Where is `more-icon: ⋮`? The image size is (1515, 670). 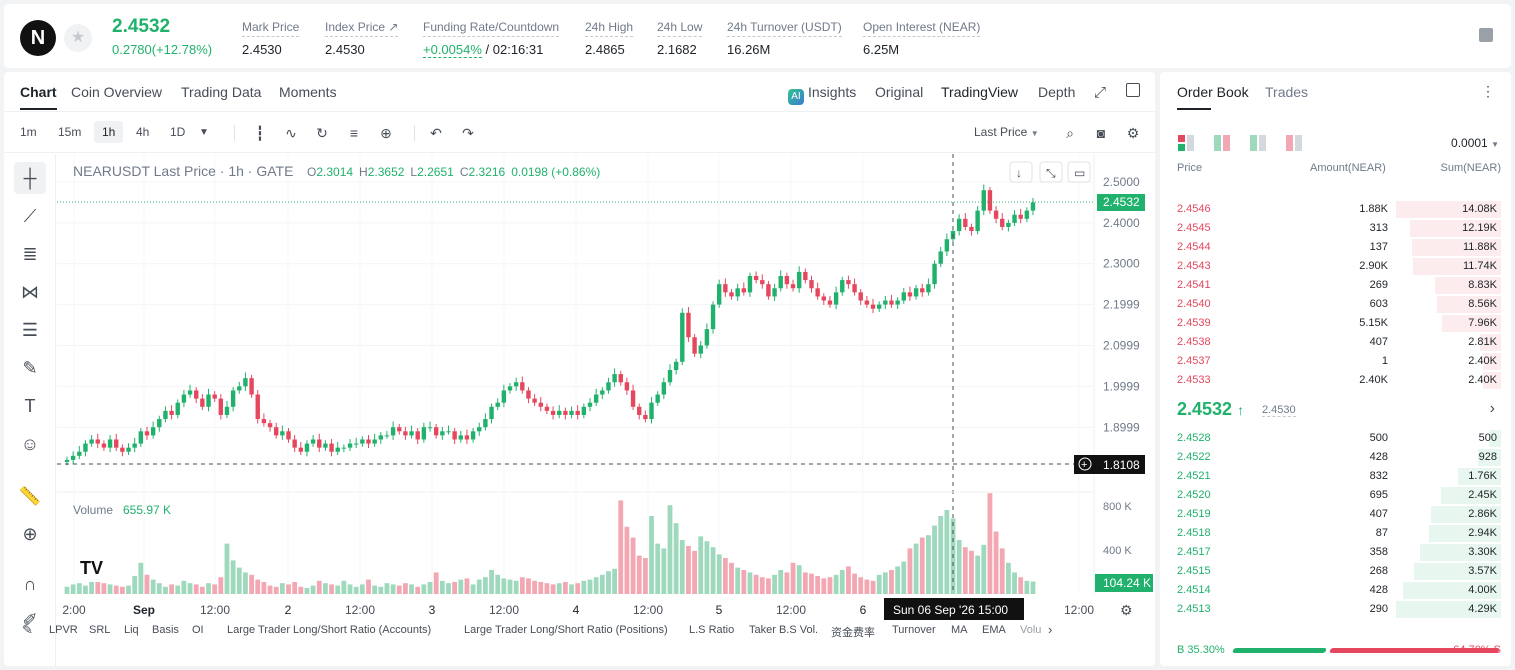
more-icon: ⋮ is located at coordinates (1488, 91).